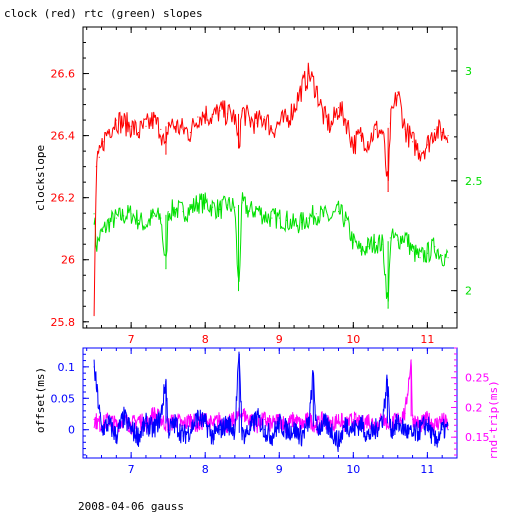 This screenshot has height=512, width=512. What do you see at coordinates (427, 339) in the screenshot?
I see `top-x-tick-label: 11` at bounding box center [427, 339].